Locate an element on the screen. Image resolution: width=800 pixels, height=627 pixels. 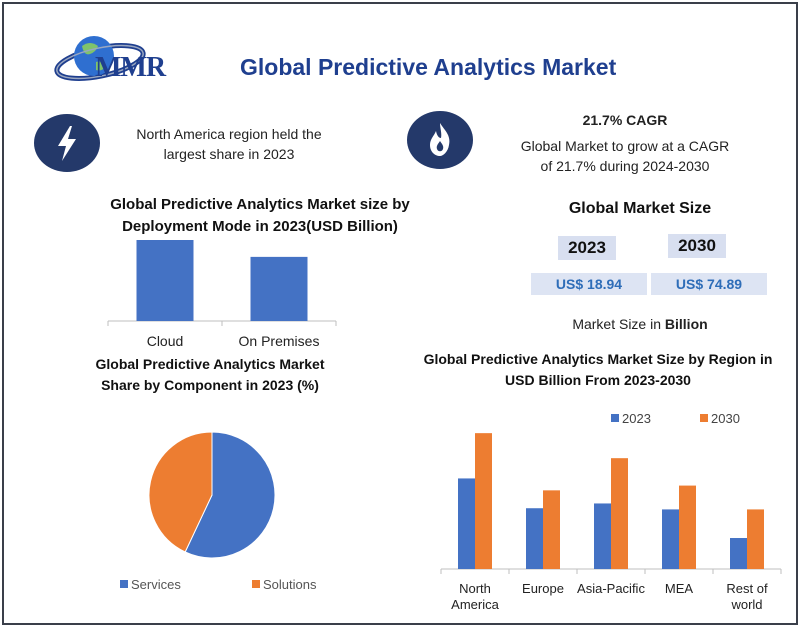
note-prefix: Market Size in is located at coordinates (617, 324).